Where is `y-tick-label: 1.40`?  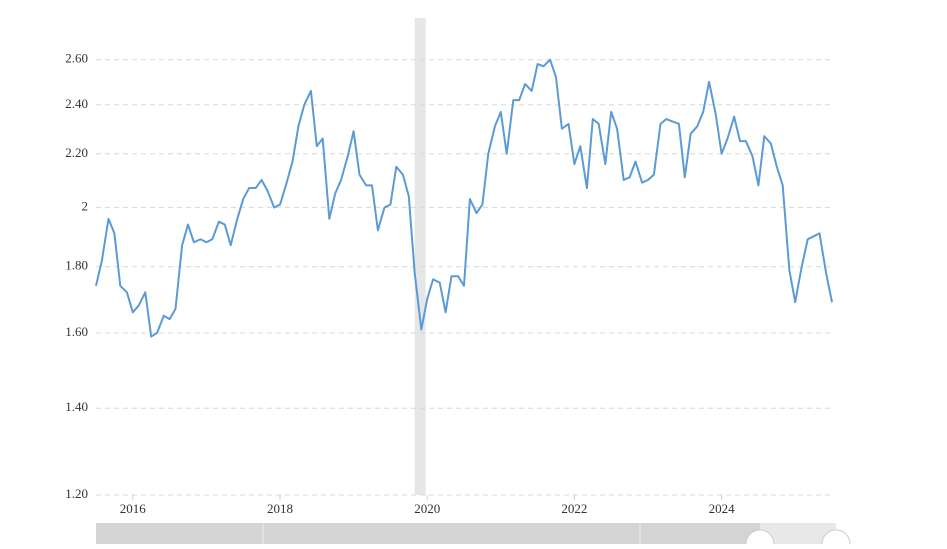 y-tick-label: 1.40 is located at coordinates (76, 406).